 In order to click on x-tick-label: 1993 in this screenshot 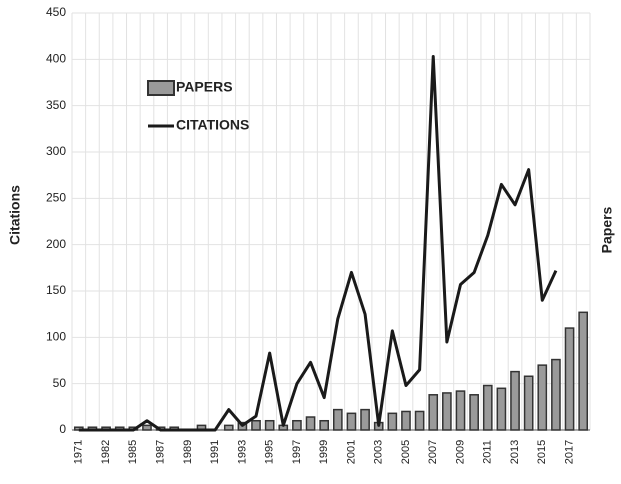, I will do `click(242, 452)`.